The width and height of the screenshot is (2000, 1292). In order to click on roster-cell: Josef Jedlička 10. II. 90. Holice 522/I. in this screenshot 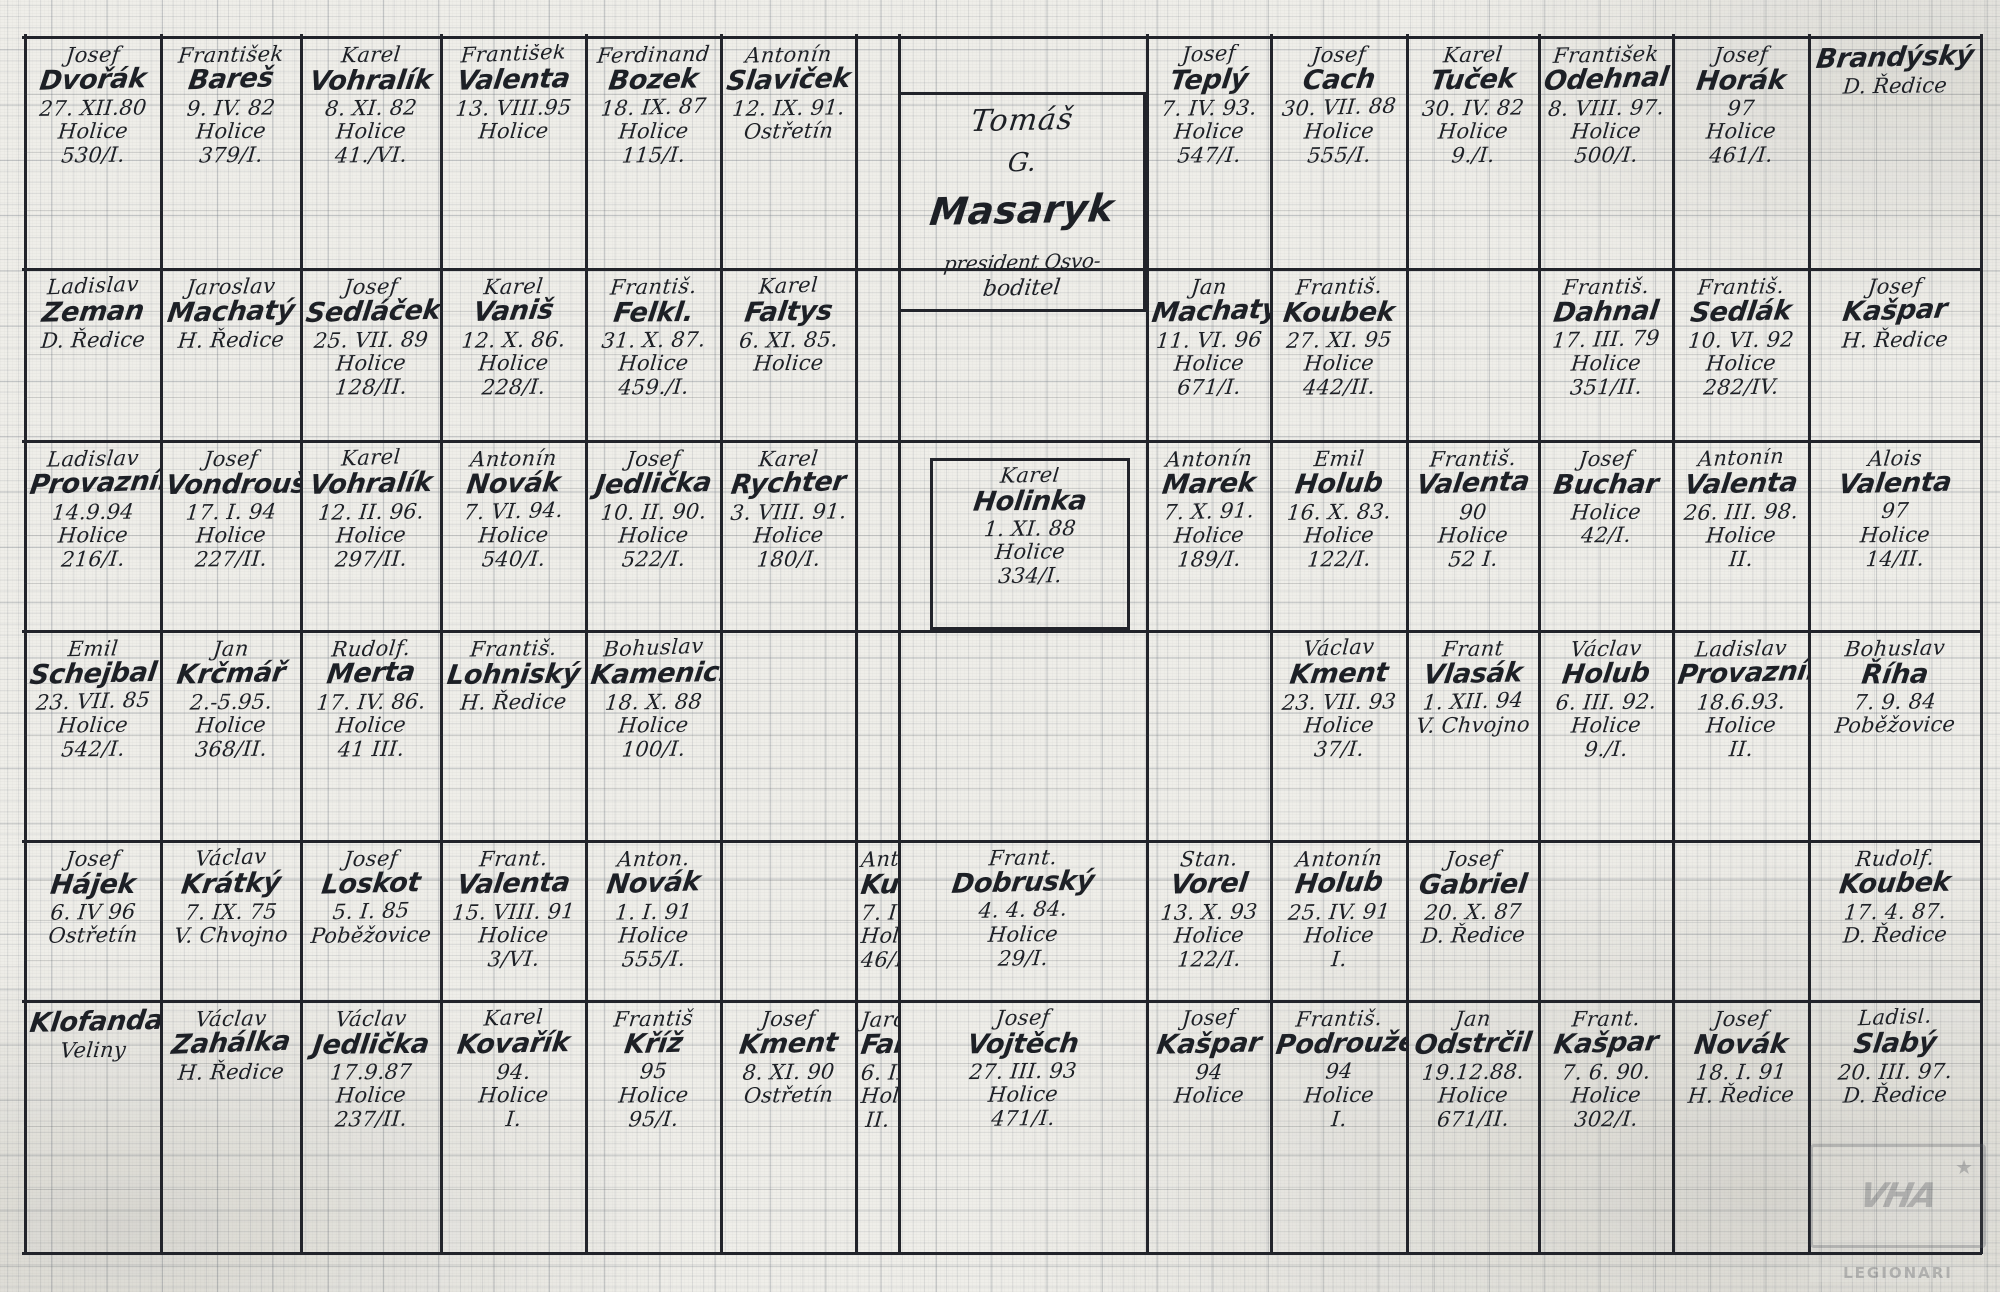, I will do `click(652, 539)`.